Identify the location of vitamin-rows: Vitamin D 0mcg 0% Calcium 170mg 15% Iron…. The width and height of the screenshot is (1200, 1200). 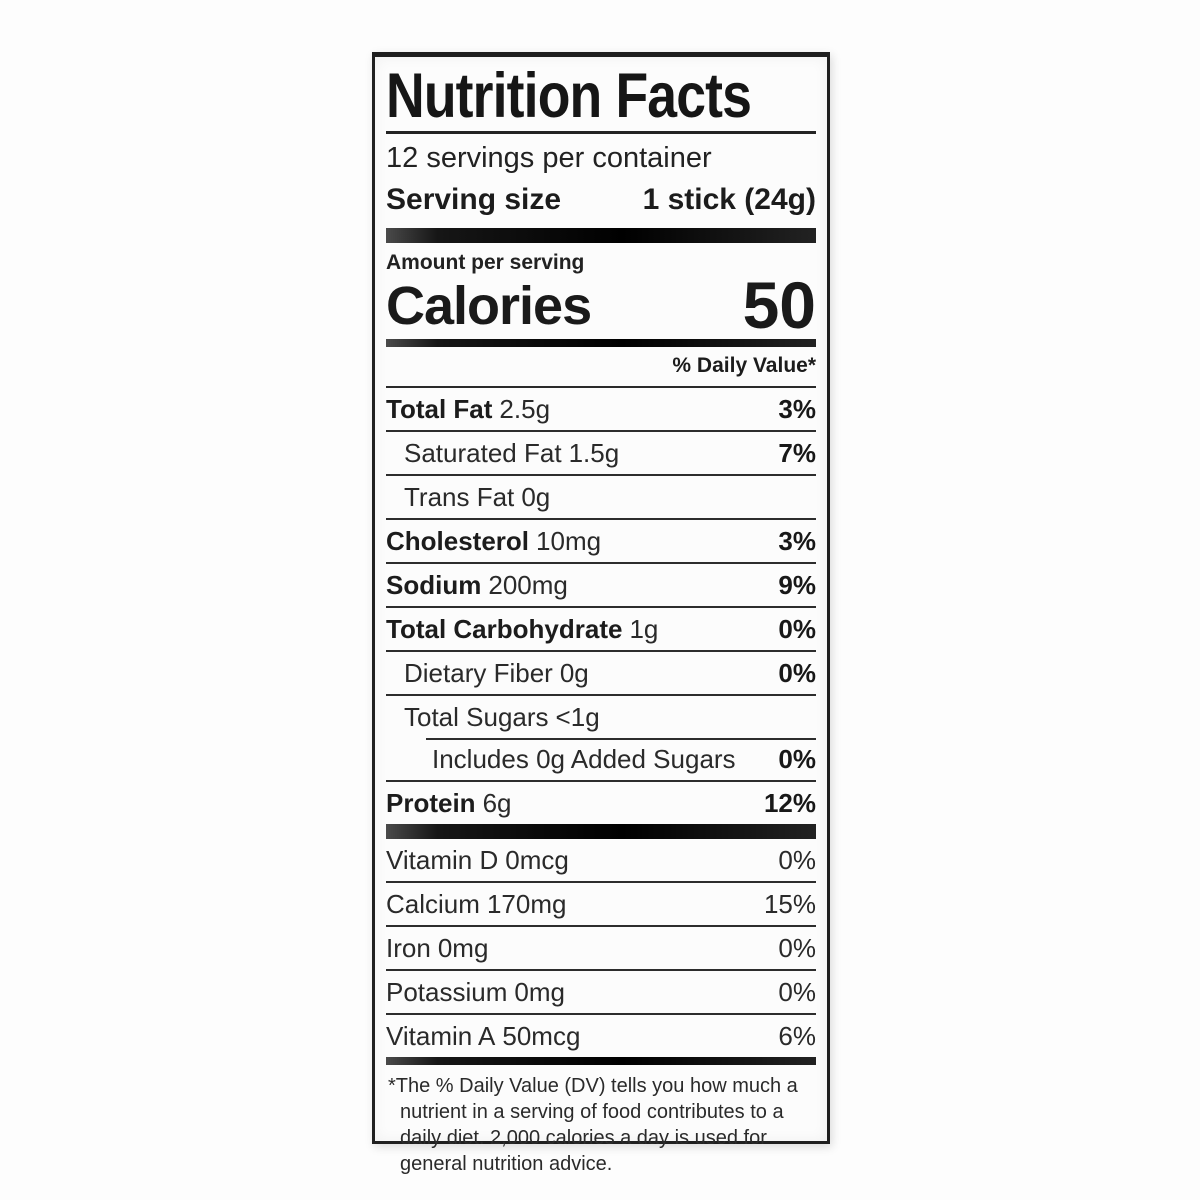
(601, 948).